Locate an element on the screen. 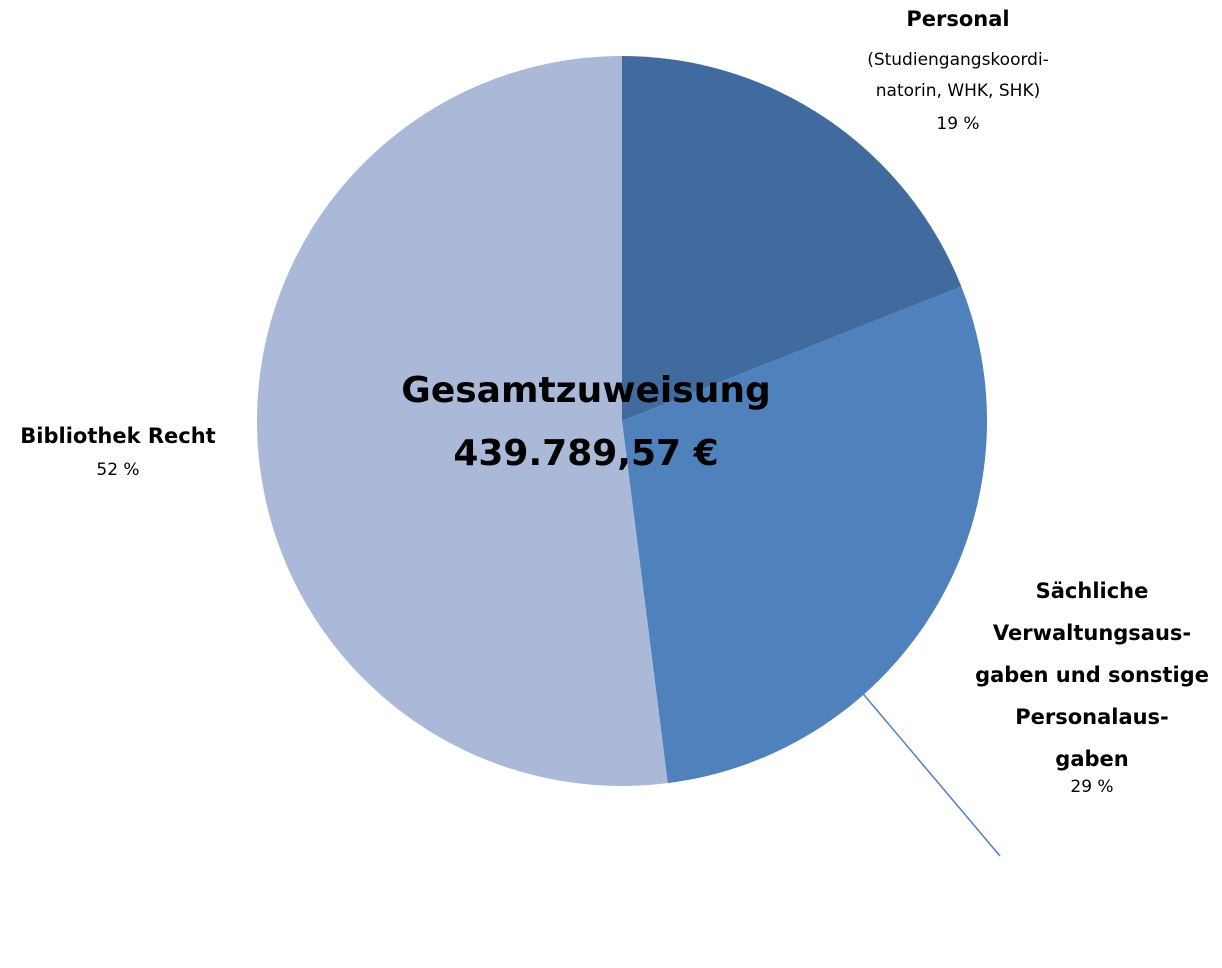 The image size is (1222, 968). slice-label: Personalaus- is located at coordinates (1092, 717).